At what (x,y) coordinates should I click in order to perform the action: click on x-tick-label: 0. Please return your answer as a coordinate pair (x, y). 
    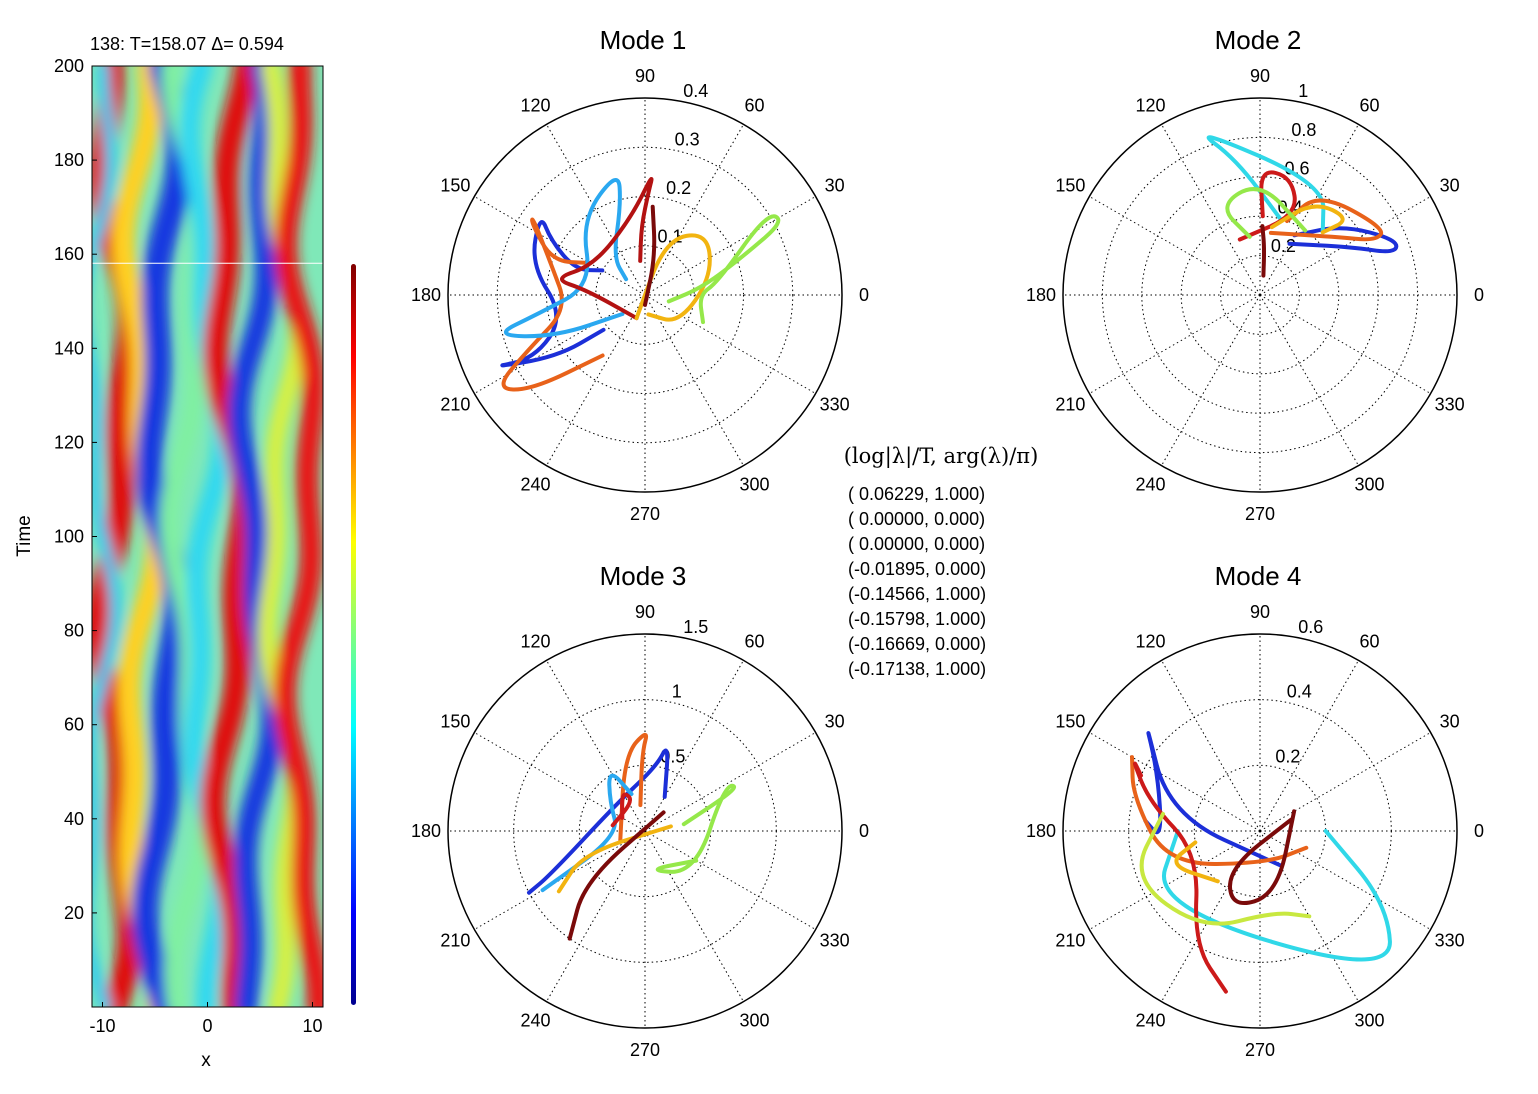
    Looking at the image, I should click on (207, 1026).